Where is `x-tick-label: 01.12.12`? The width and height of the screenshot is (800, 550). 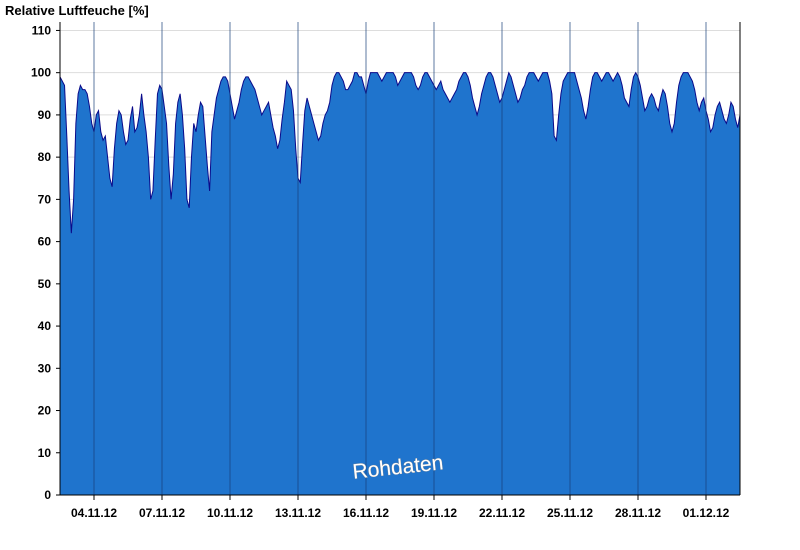 x-tick-label: 01.12.12 is located at coordinates (706, 513).